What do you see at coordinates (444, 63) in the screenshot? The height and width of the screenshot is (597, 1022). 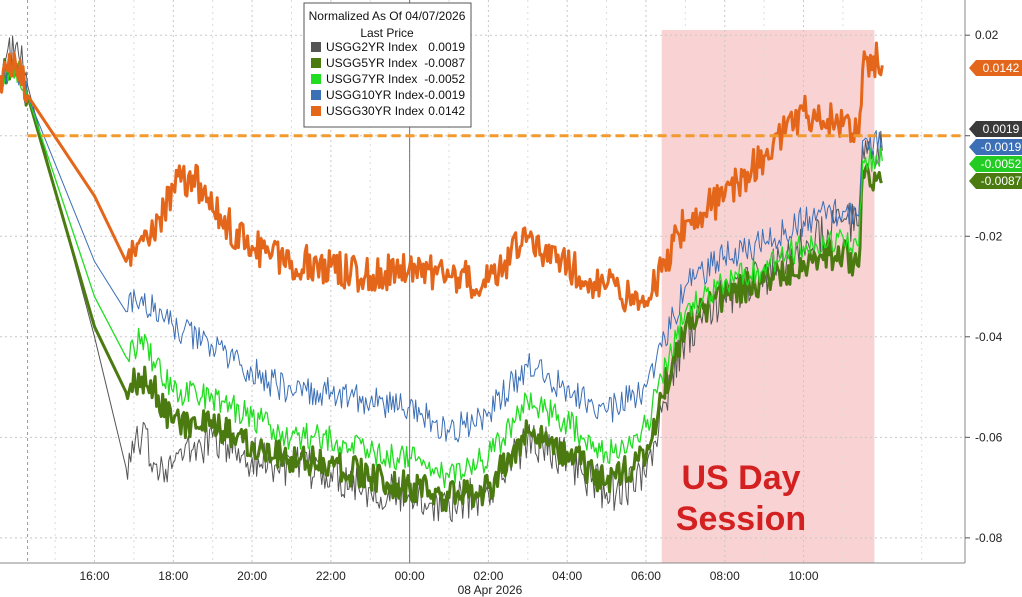 I see `legend-value: -0.0087` at bounding box center [444, 63].